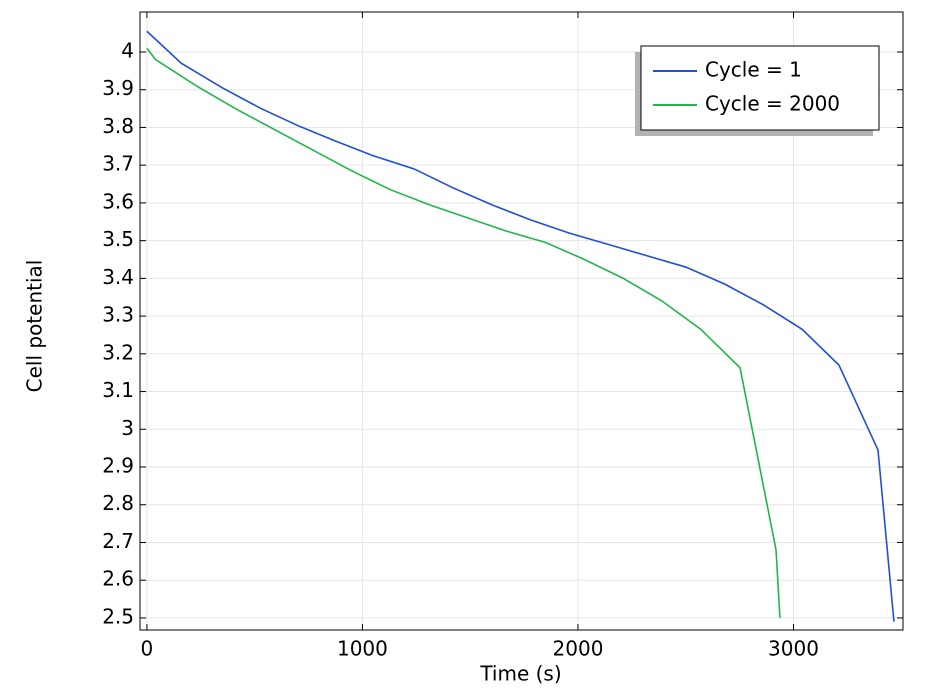  Describe the element at coordinates (362, 649) in the screenshot. I see `x-tick-label: 1000` at that location.